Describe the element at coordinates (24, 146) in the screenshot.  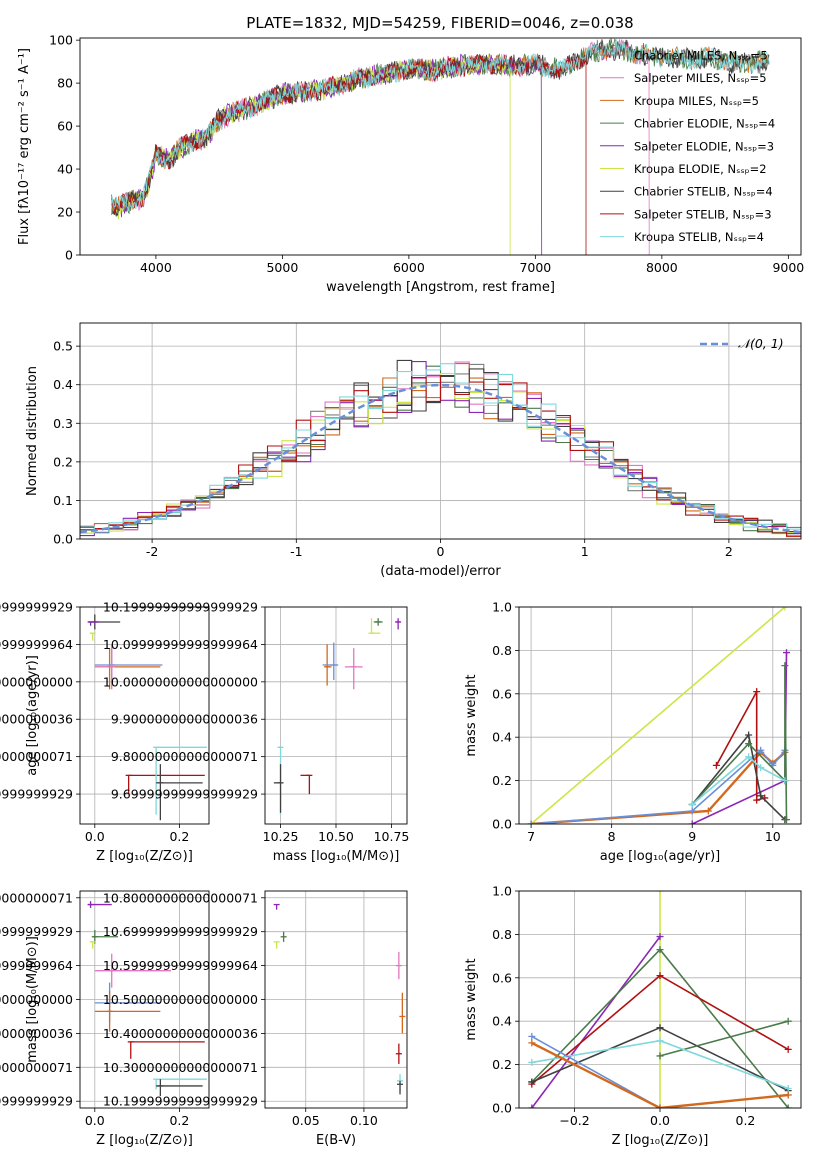
I see `y-axis-label: Flux [fλ10⁻¹⁷ erg cm⁻² s⁻¹ A⁻¹]` at that location.